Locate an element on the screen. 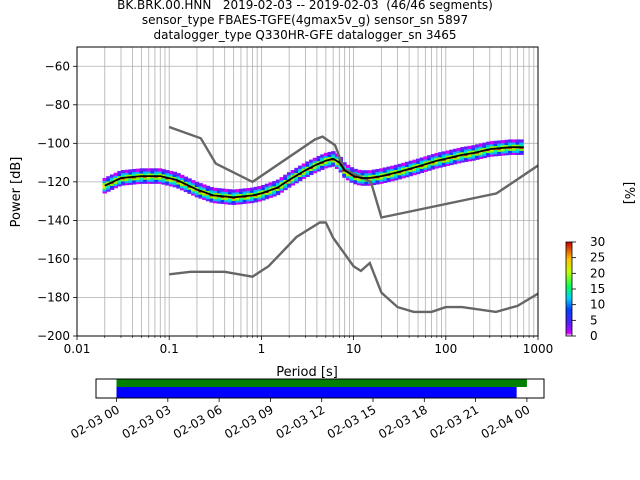 This screenshot has height=480, width=640. colorbar-label: [%] is located at coordinates (628, 193).